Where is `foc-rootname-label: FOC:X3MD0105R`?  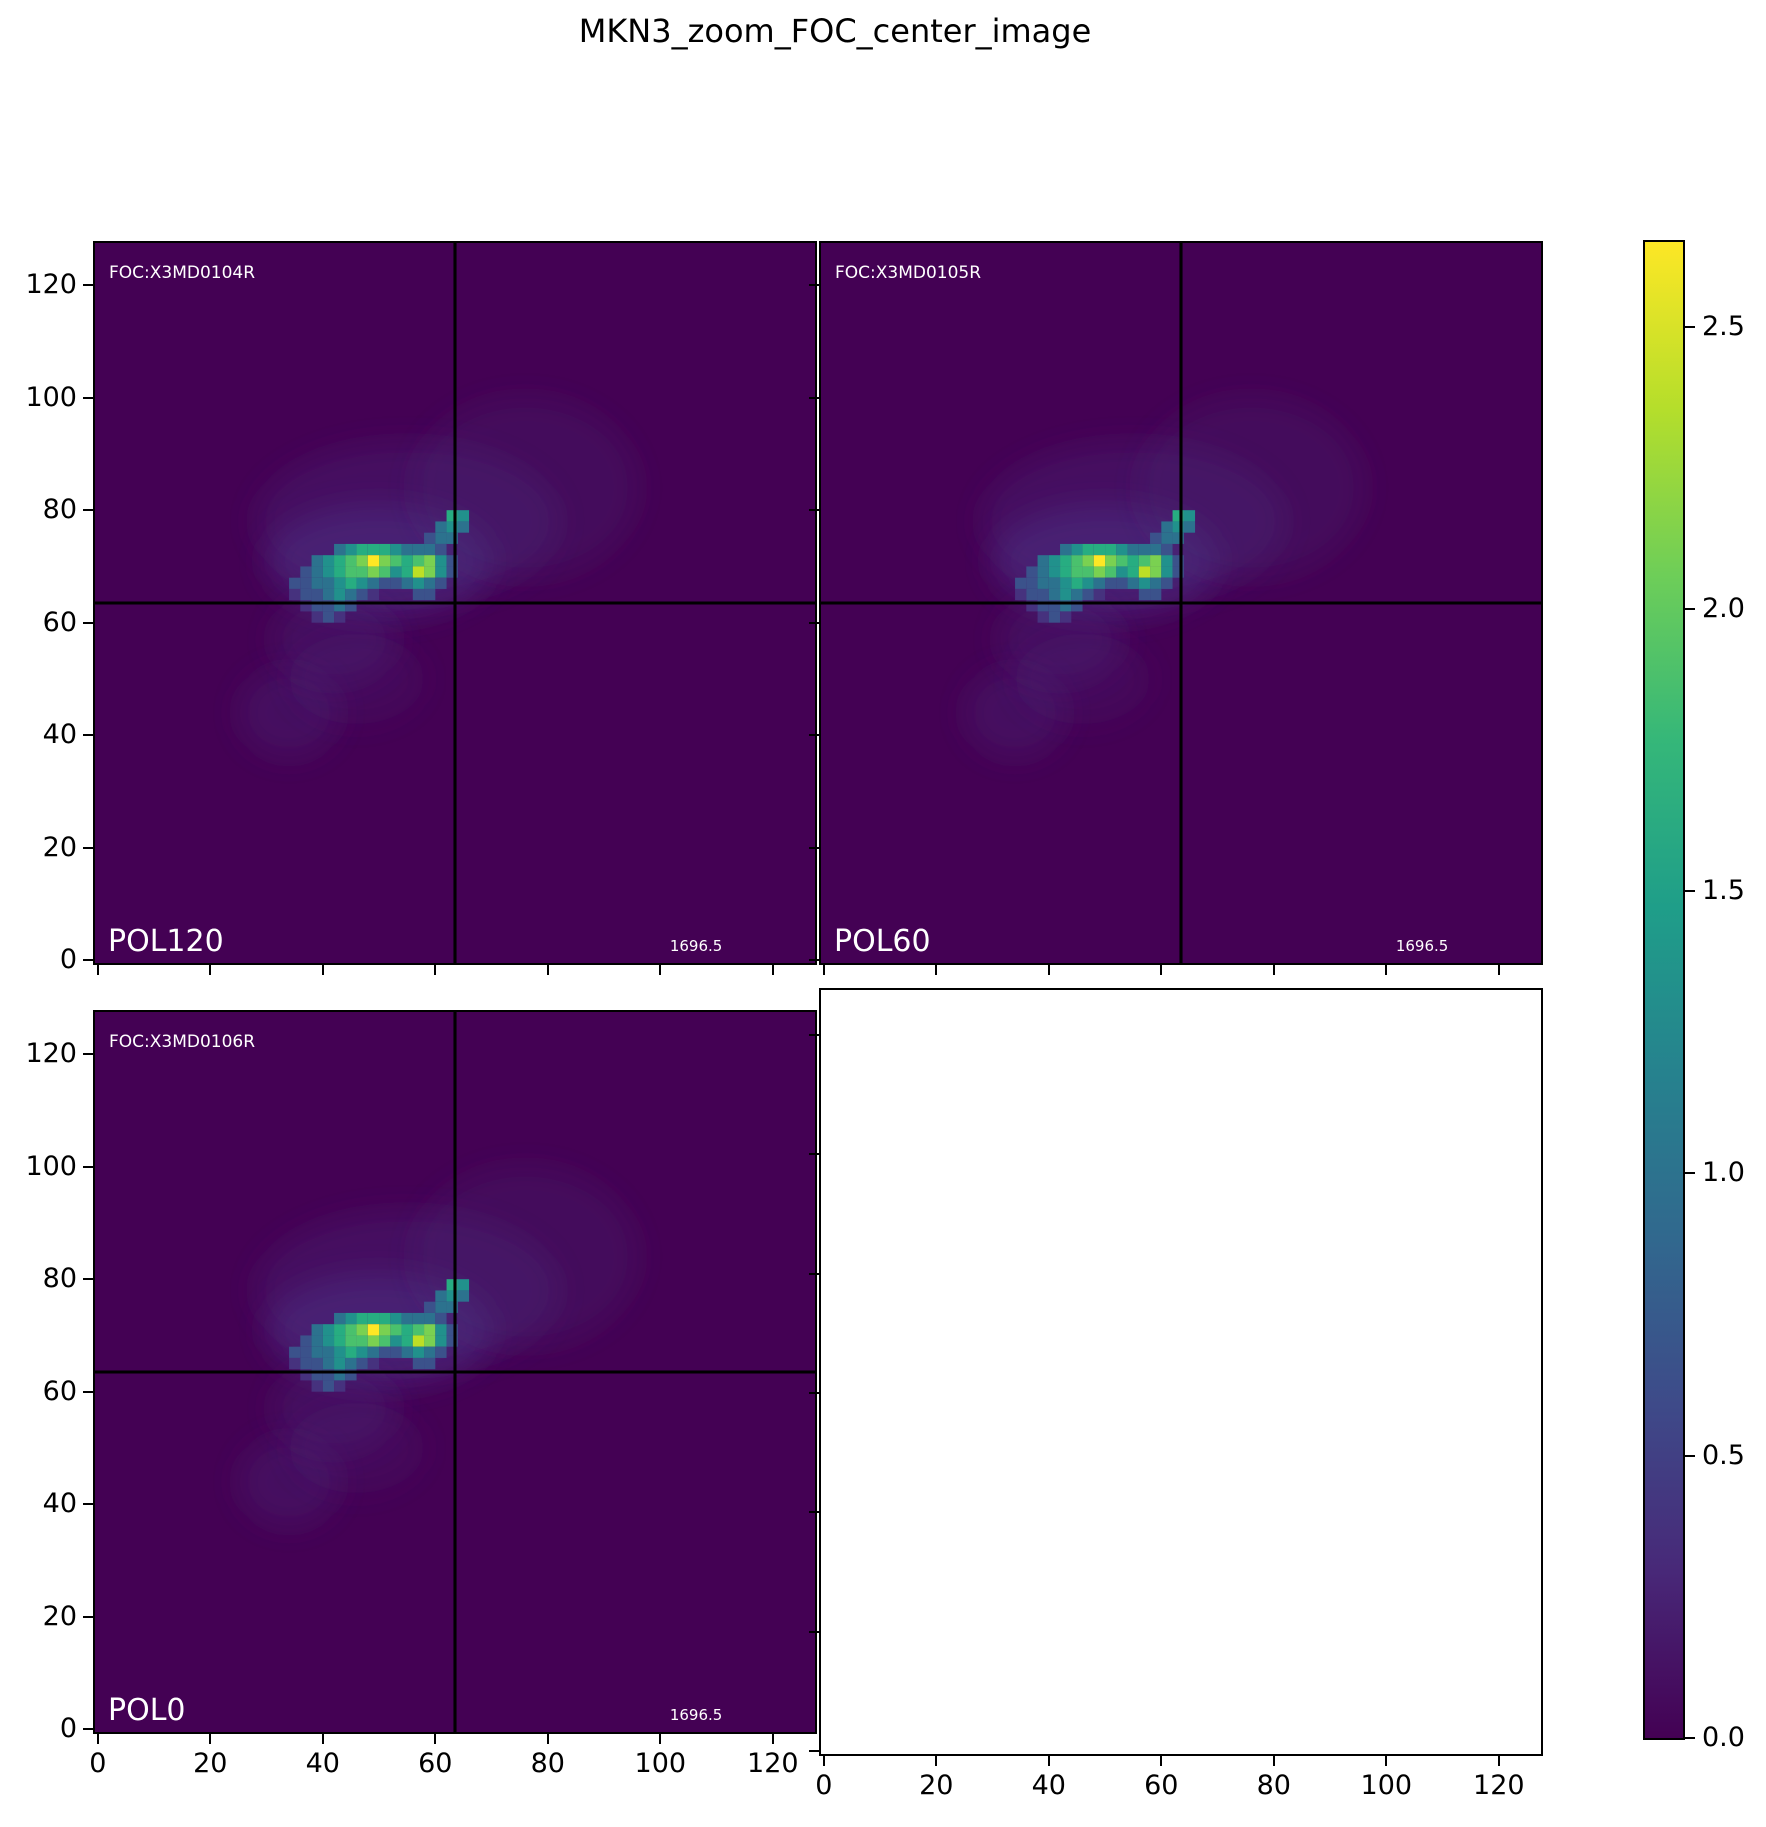 foc-rootname-label: FOC:X3MD0105R is located at coordinates (908, 273).